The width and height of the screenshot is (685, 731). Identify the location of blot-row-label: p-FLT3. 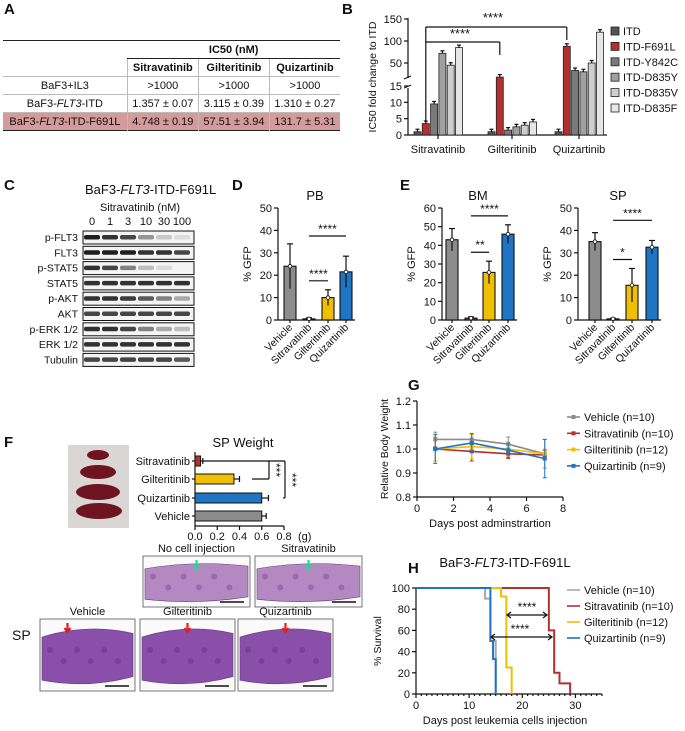
(61, 238).